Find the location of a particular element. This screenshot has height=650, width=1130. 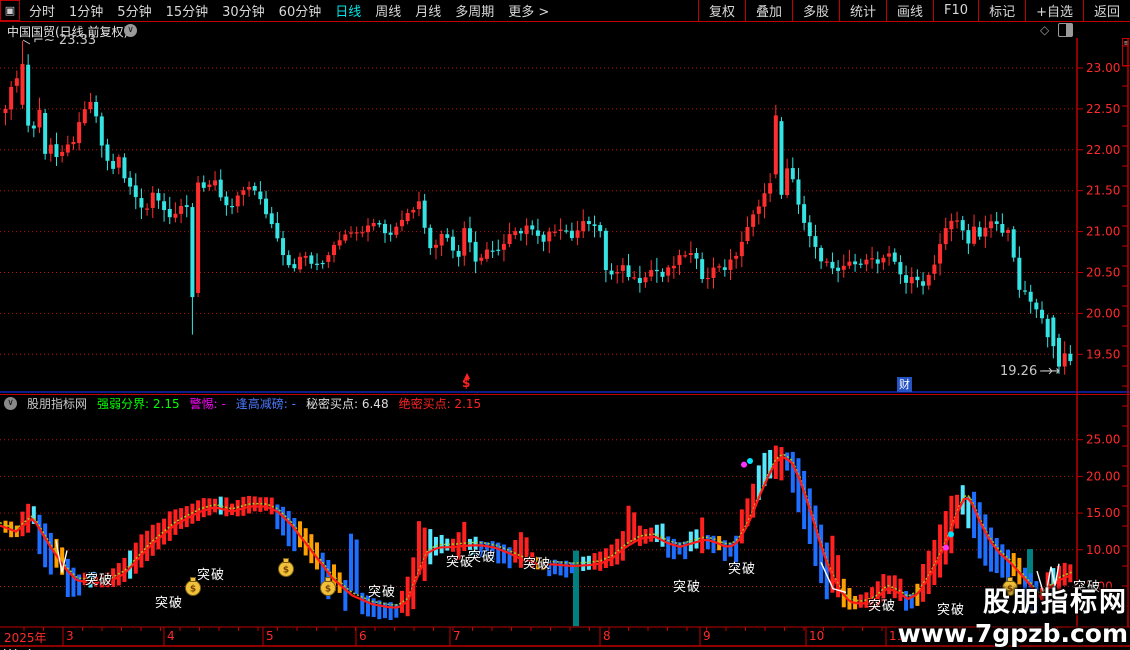

high-price-annotation: ⌐~ 23.33 is located at coordinates (65, 40).